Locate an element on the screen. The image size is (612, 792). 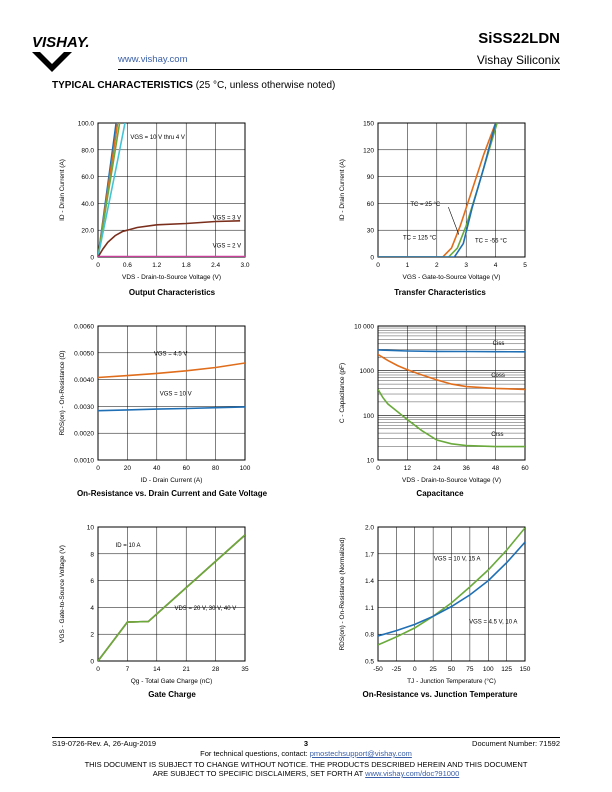
y-axis-label: RDS(on) - On-Resistance (Ω) is located at coordinates (62, 392).